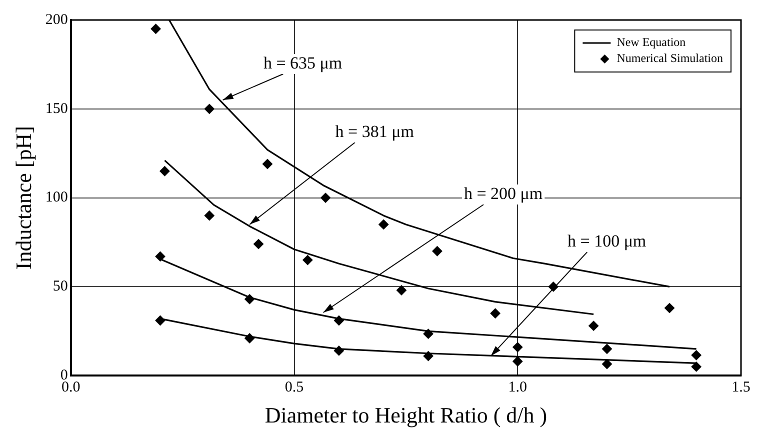  What do you see at coordinates (60, 286) in the screenshot?
I see `y-tick-label: 50` at bounding box center [60, 286].